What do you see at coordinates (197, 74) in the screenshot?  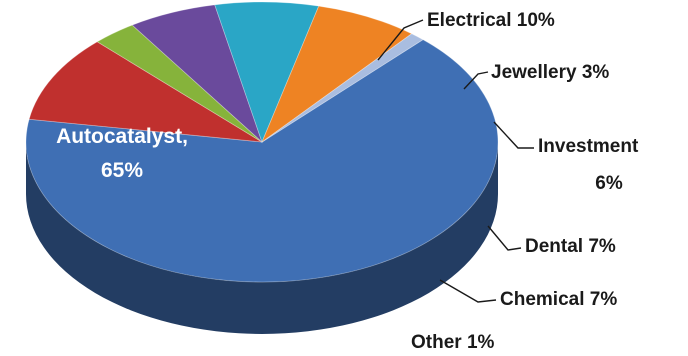 I see `slice-investment` at bounding box center [197, 74].